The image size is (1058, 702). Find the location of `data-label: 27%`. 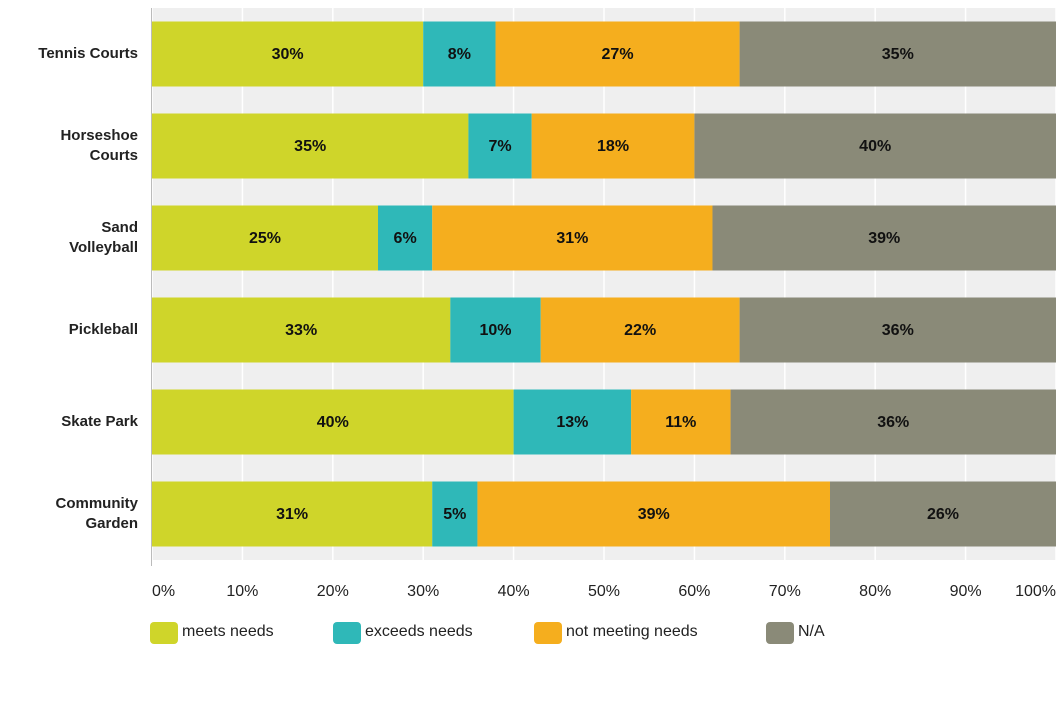

data-label: 27% is located at coordinates (618, 54).